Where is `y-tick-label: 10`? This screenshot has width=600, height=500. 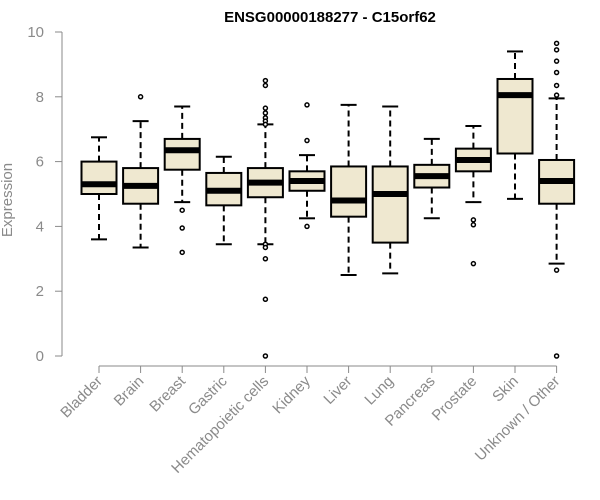
y-tick-label: 10 is located at coordinates (35, 32).